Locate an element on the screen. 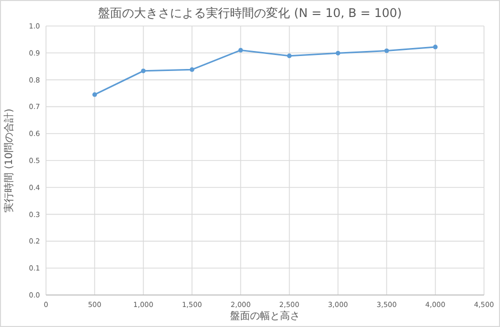  chart-title: 盤面の大きさによる実行時間の変化 (N = 10, B = 100) is located at coordinates (250, 13).